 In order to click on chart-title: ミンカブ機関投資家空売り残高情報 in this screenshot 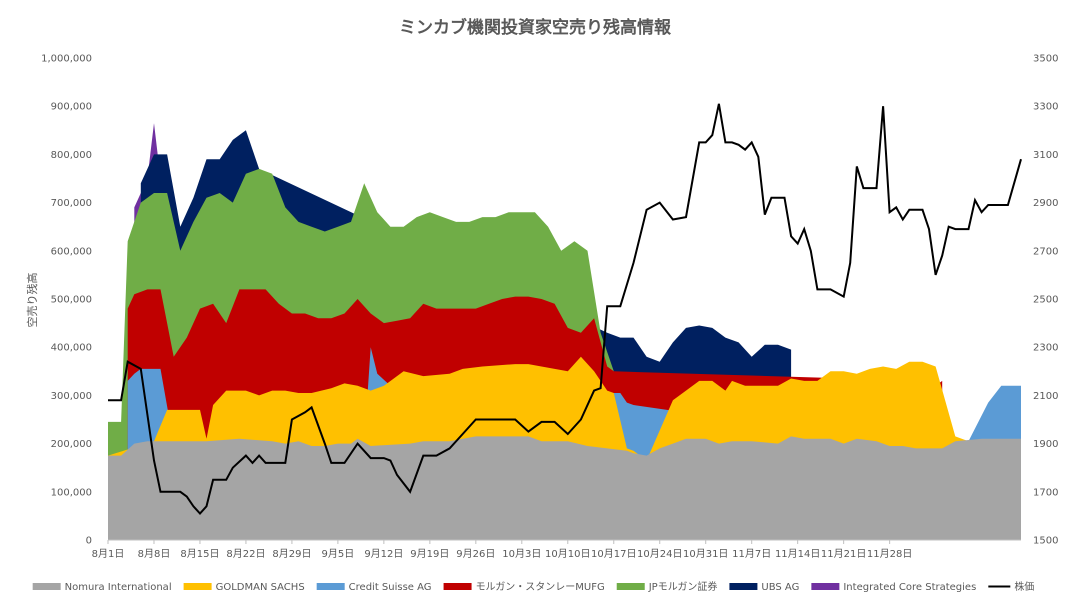, I will do `click(535, 27)`.